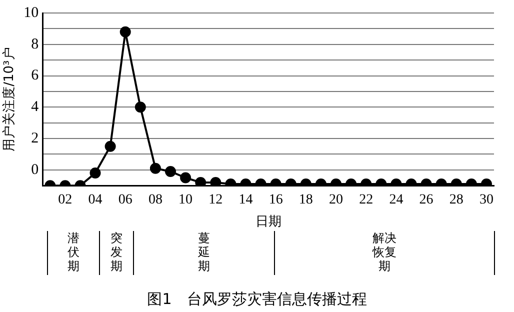 The width and height of the screenshot is (514, 312). I want to click on x-tick-label: 20, so click(336, 200).